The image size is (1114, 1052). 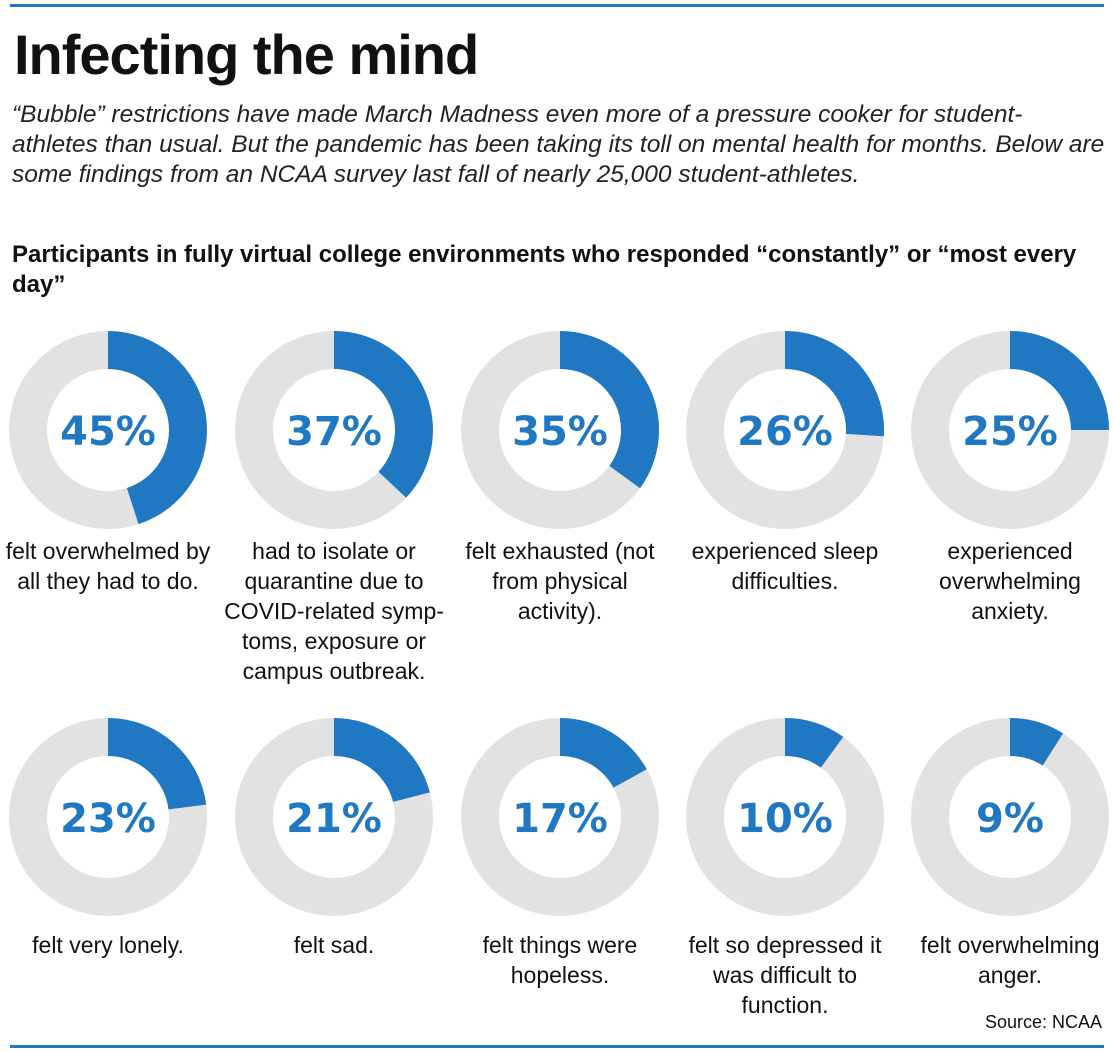 I want to click on donut-chart: 10%, so click(x=785, y=817).